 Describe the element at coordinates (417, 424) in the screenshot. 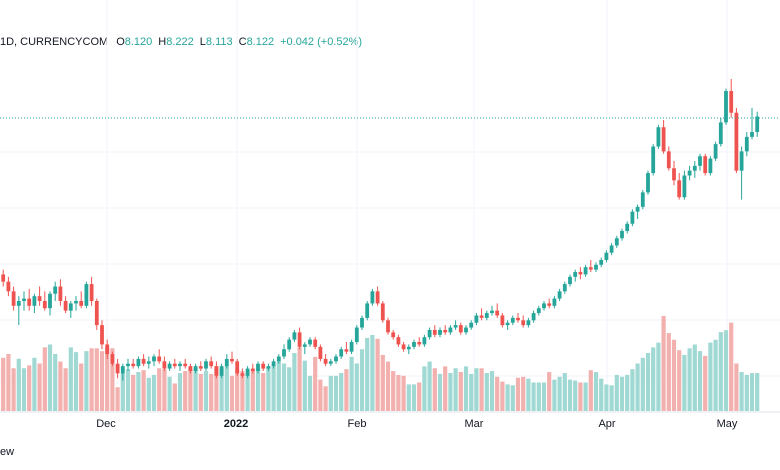

I see `x-axis-ticks: Dec 2022 Feb Mar Apr May` at that location.